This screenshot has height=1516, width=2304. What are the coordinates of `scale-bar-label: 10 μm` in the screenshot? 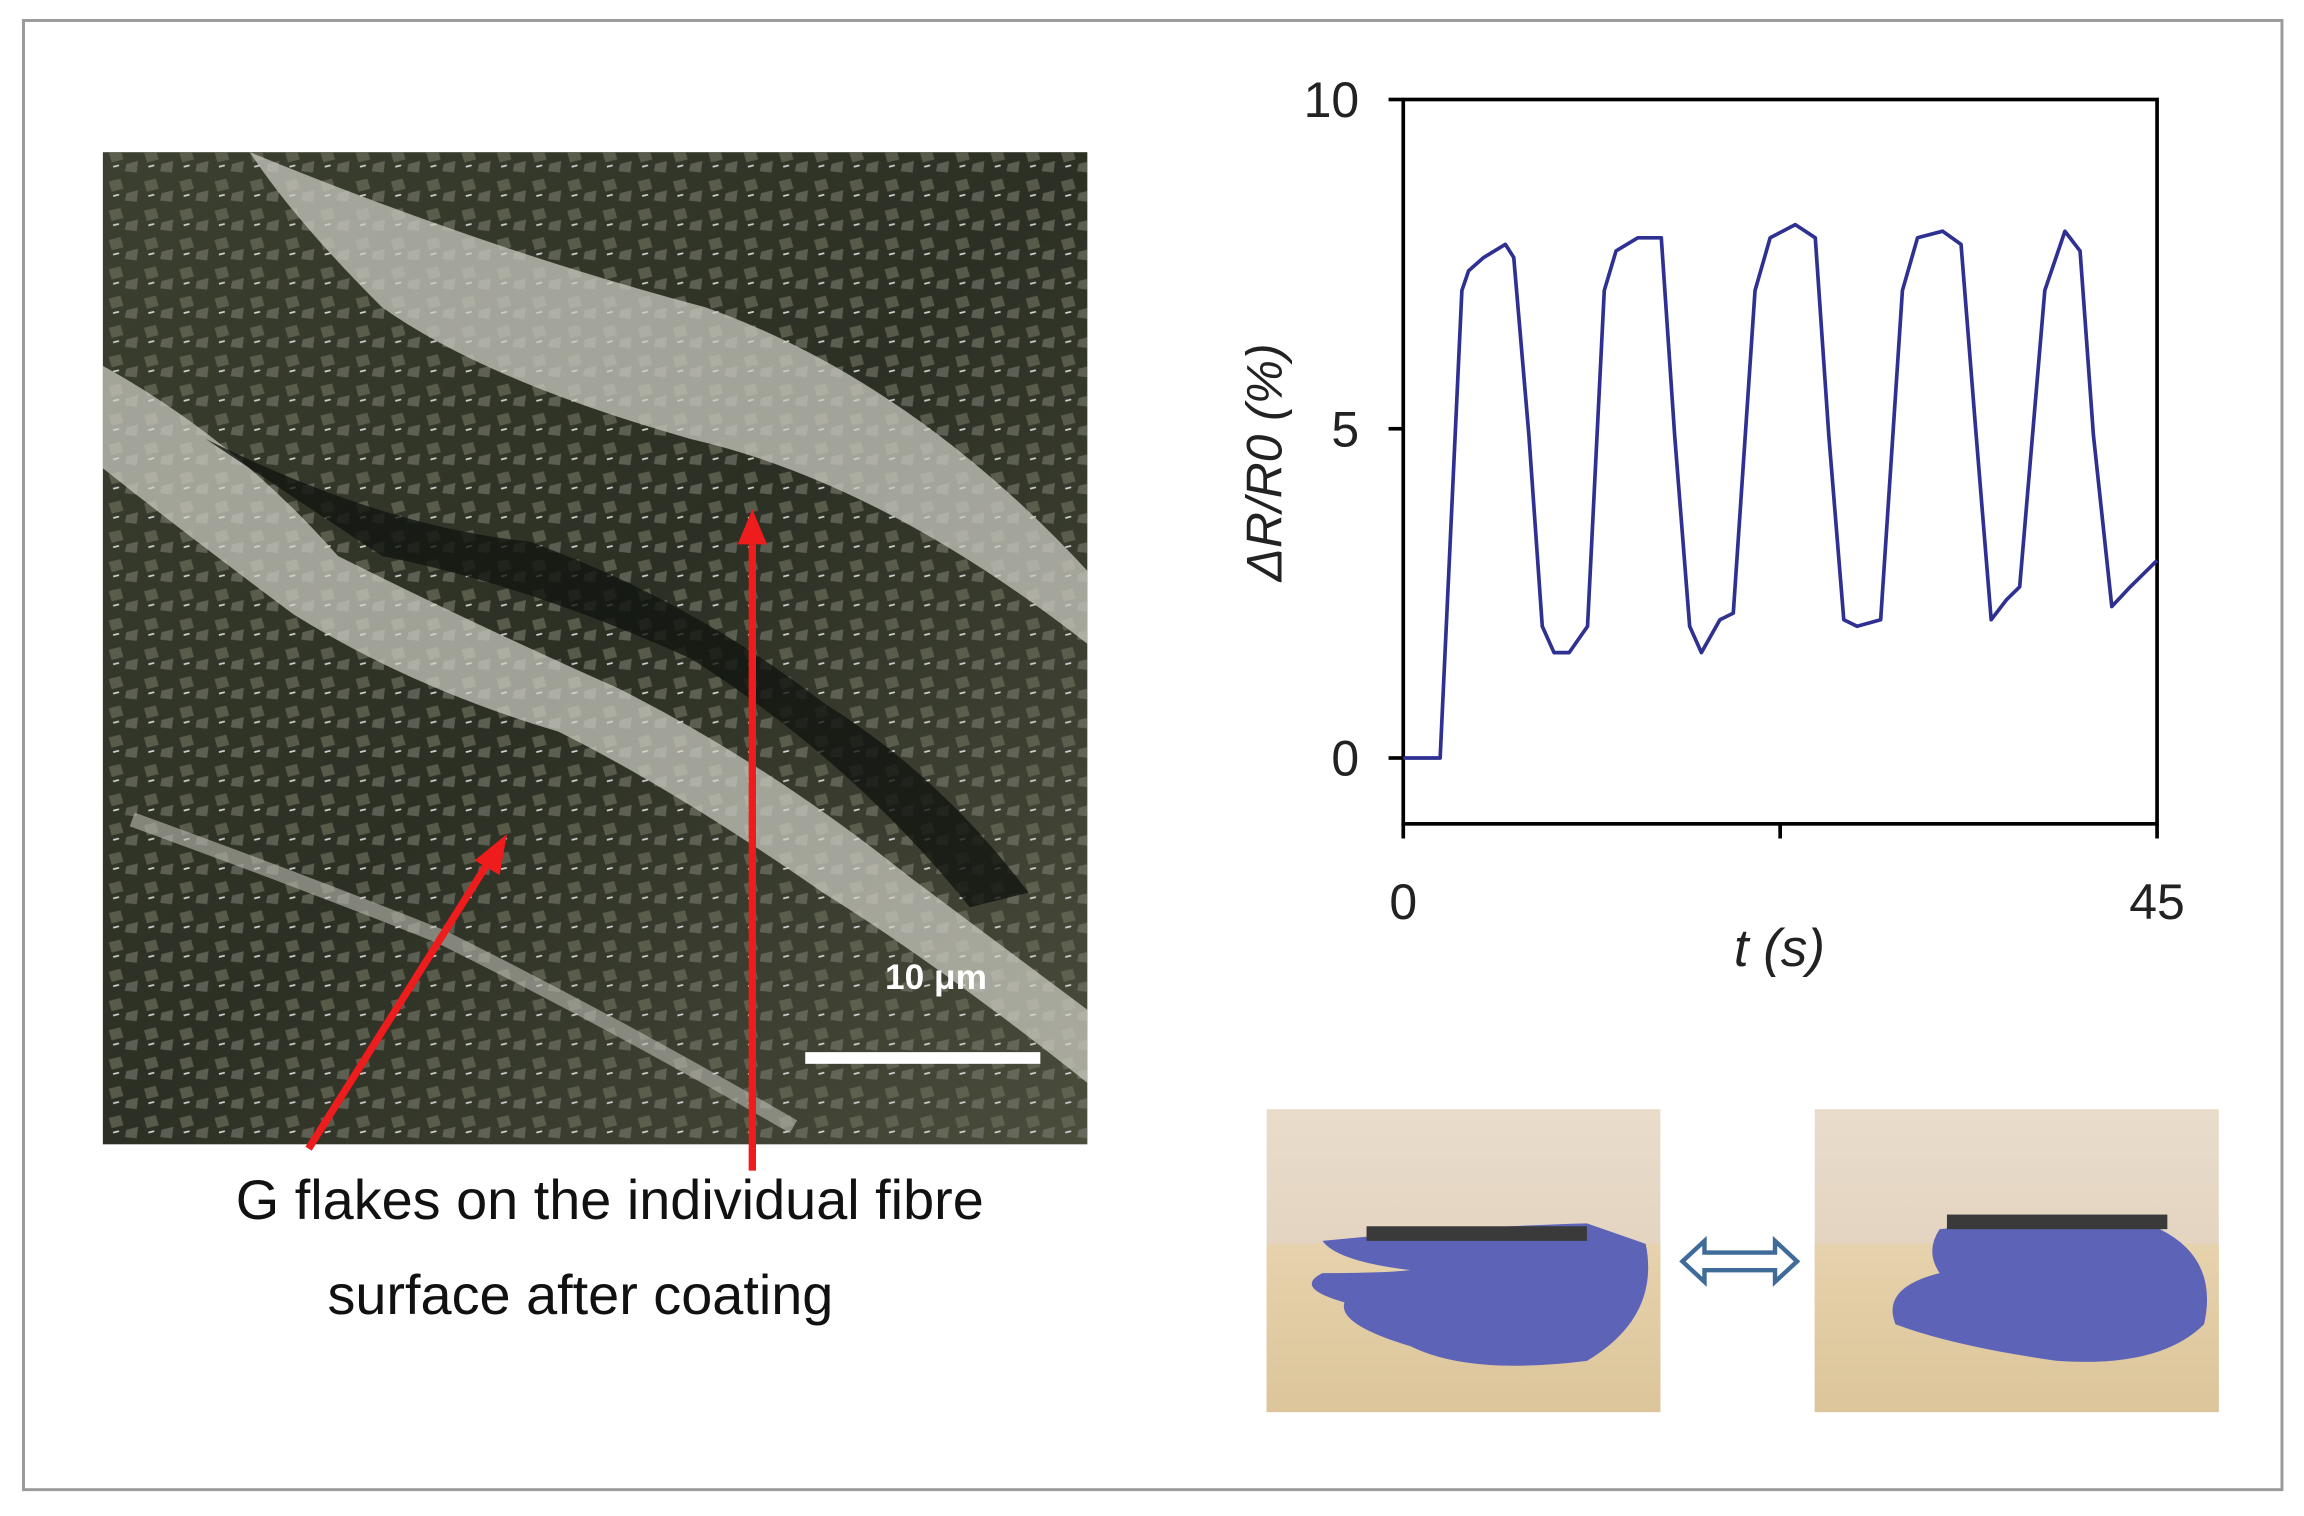 It's located at (936, 977).